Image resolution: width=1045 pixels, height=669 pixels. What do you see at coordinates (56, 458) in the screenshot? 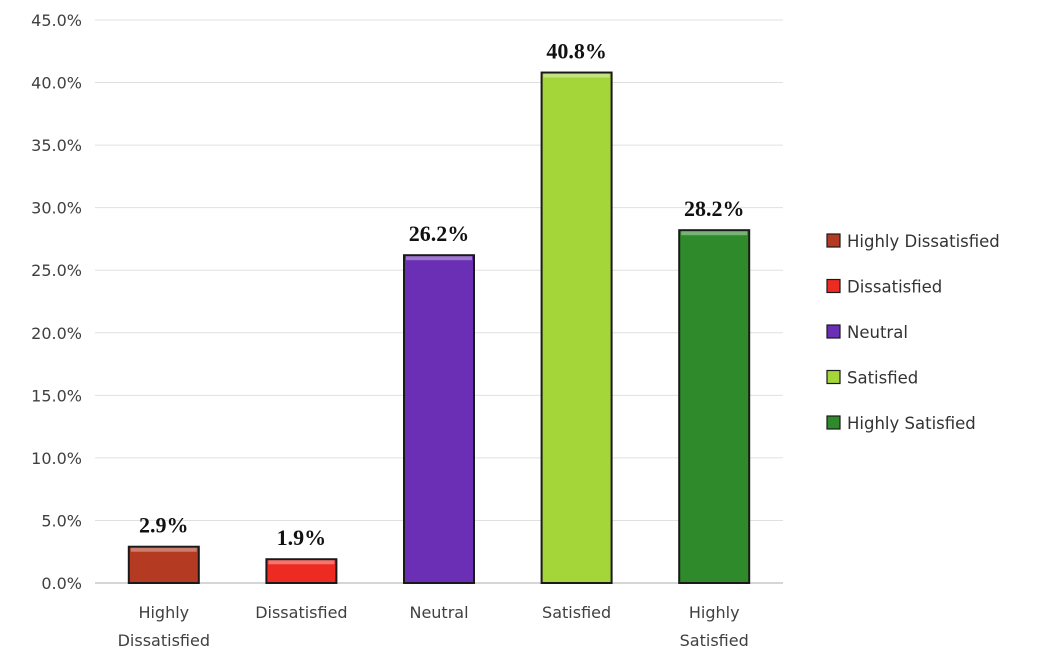
I see `y-tick-label: 10.0%` at bounding box center [56, 458].